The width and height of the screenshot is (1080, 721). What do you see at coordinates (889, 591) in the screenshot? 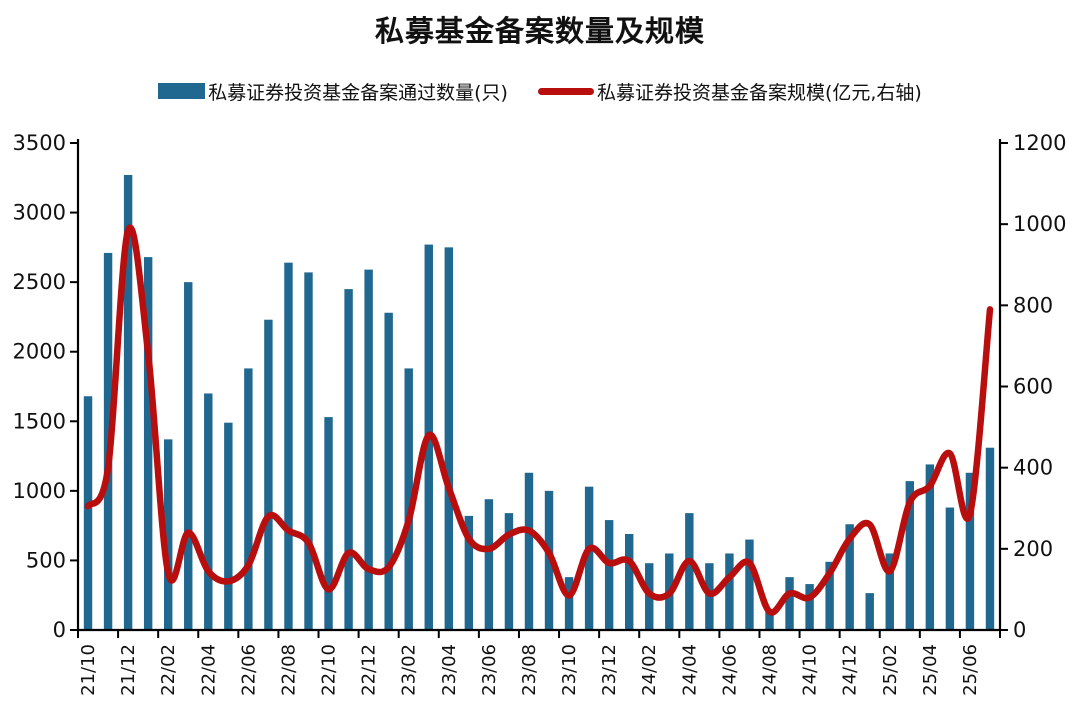
I see `bar-25/02` at bounding box center [889, 591].